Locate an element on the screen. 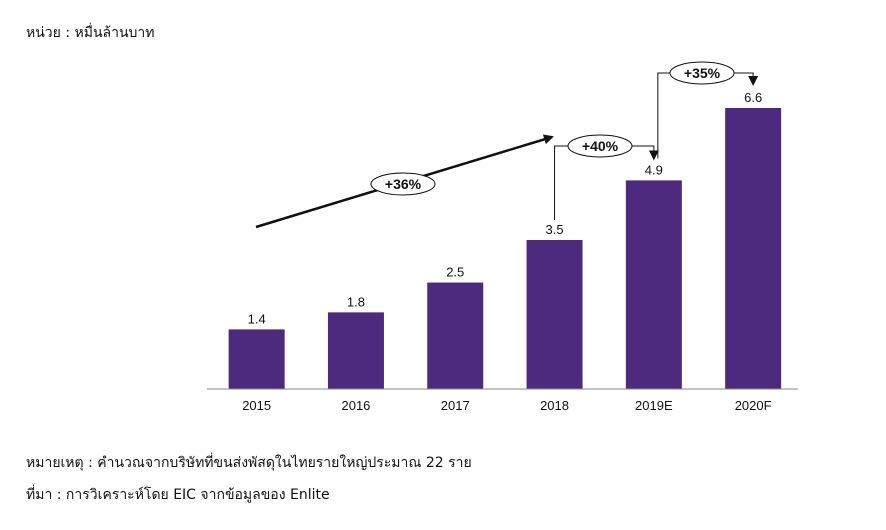  value-label-2015: 1.4 is located at coordinates (257, 318).